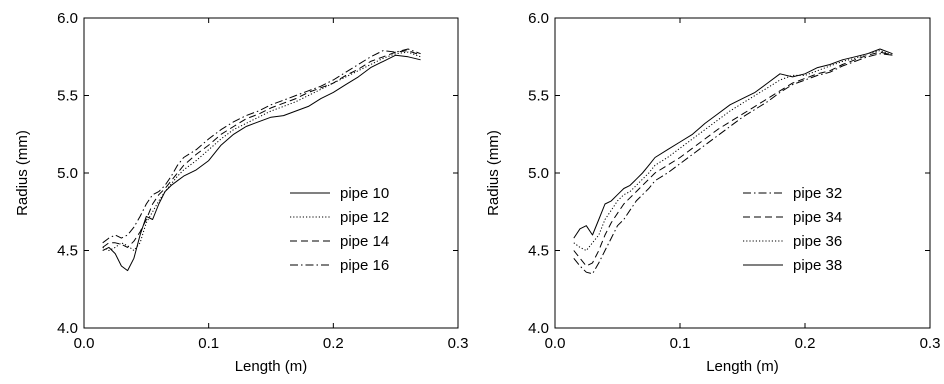 Image resolution: width=944 pixels, height=384 pixels. I want to click on legend-label: pipe 10, so click(364, 193).